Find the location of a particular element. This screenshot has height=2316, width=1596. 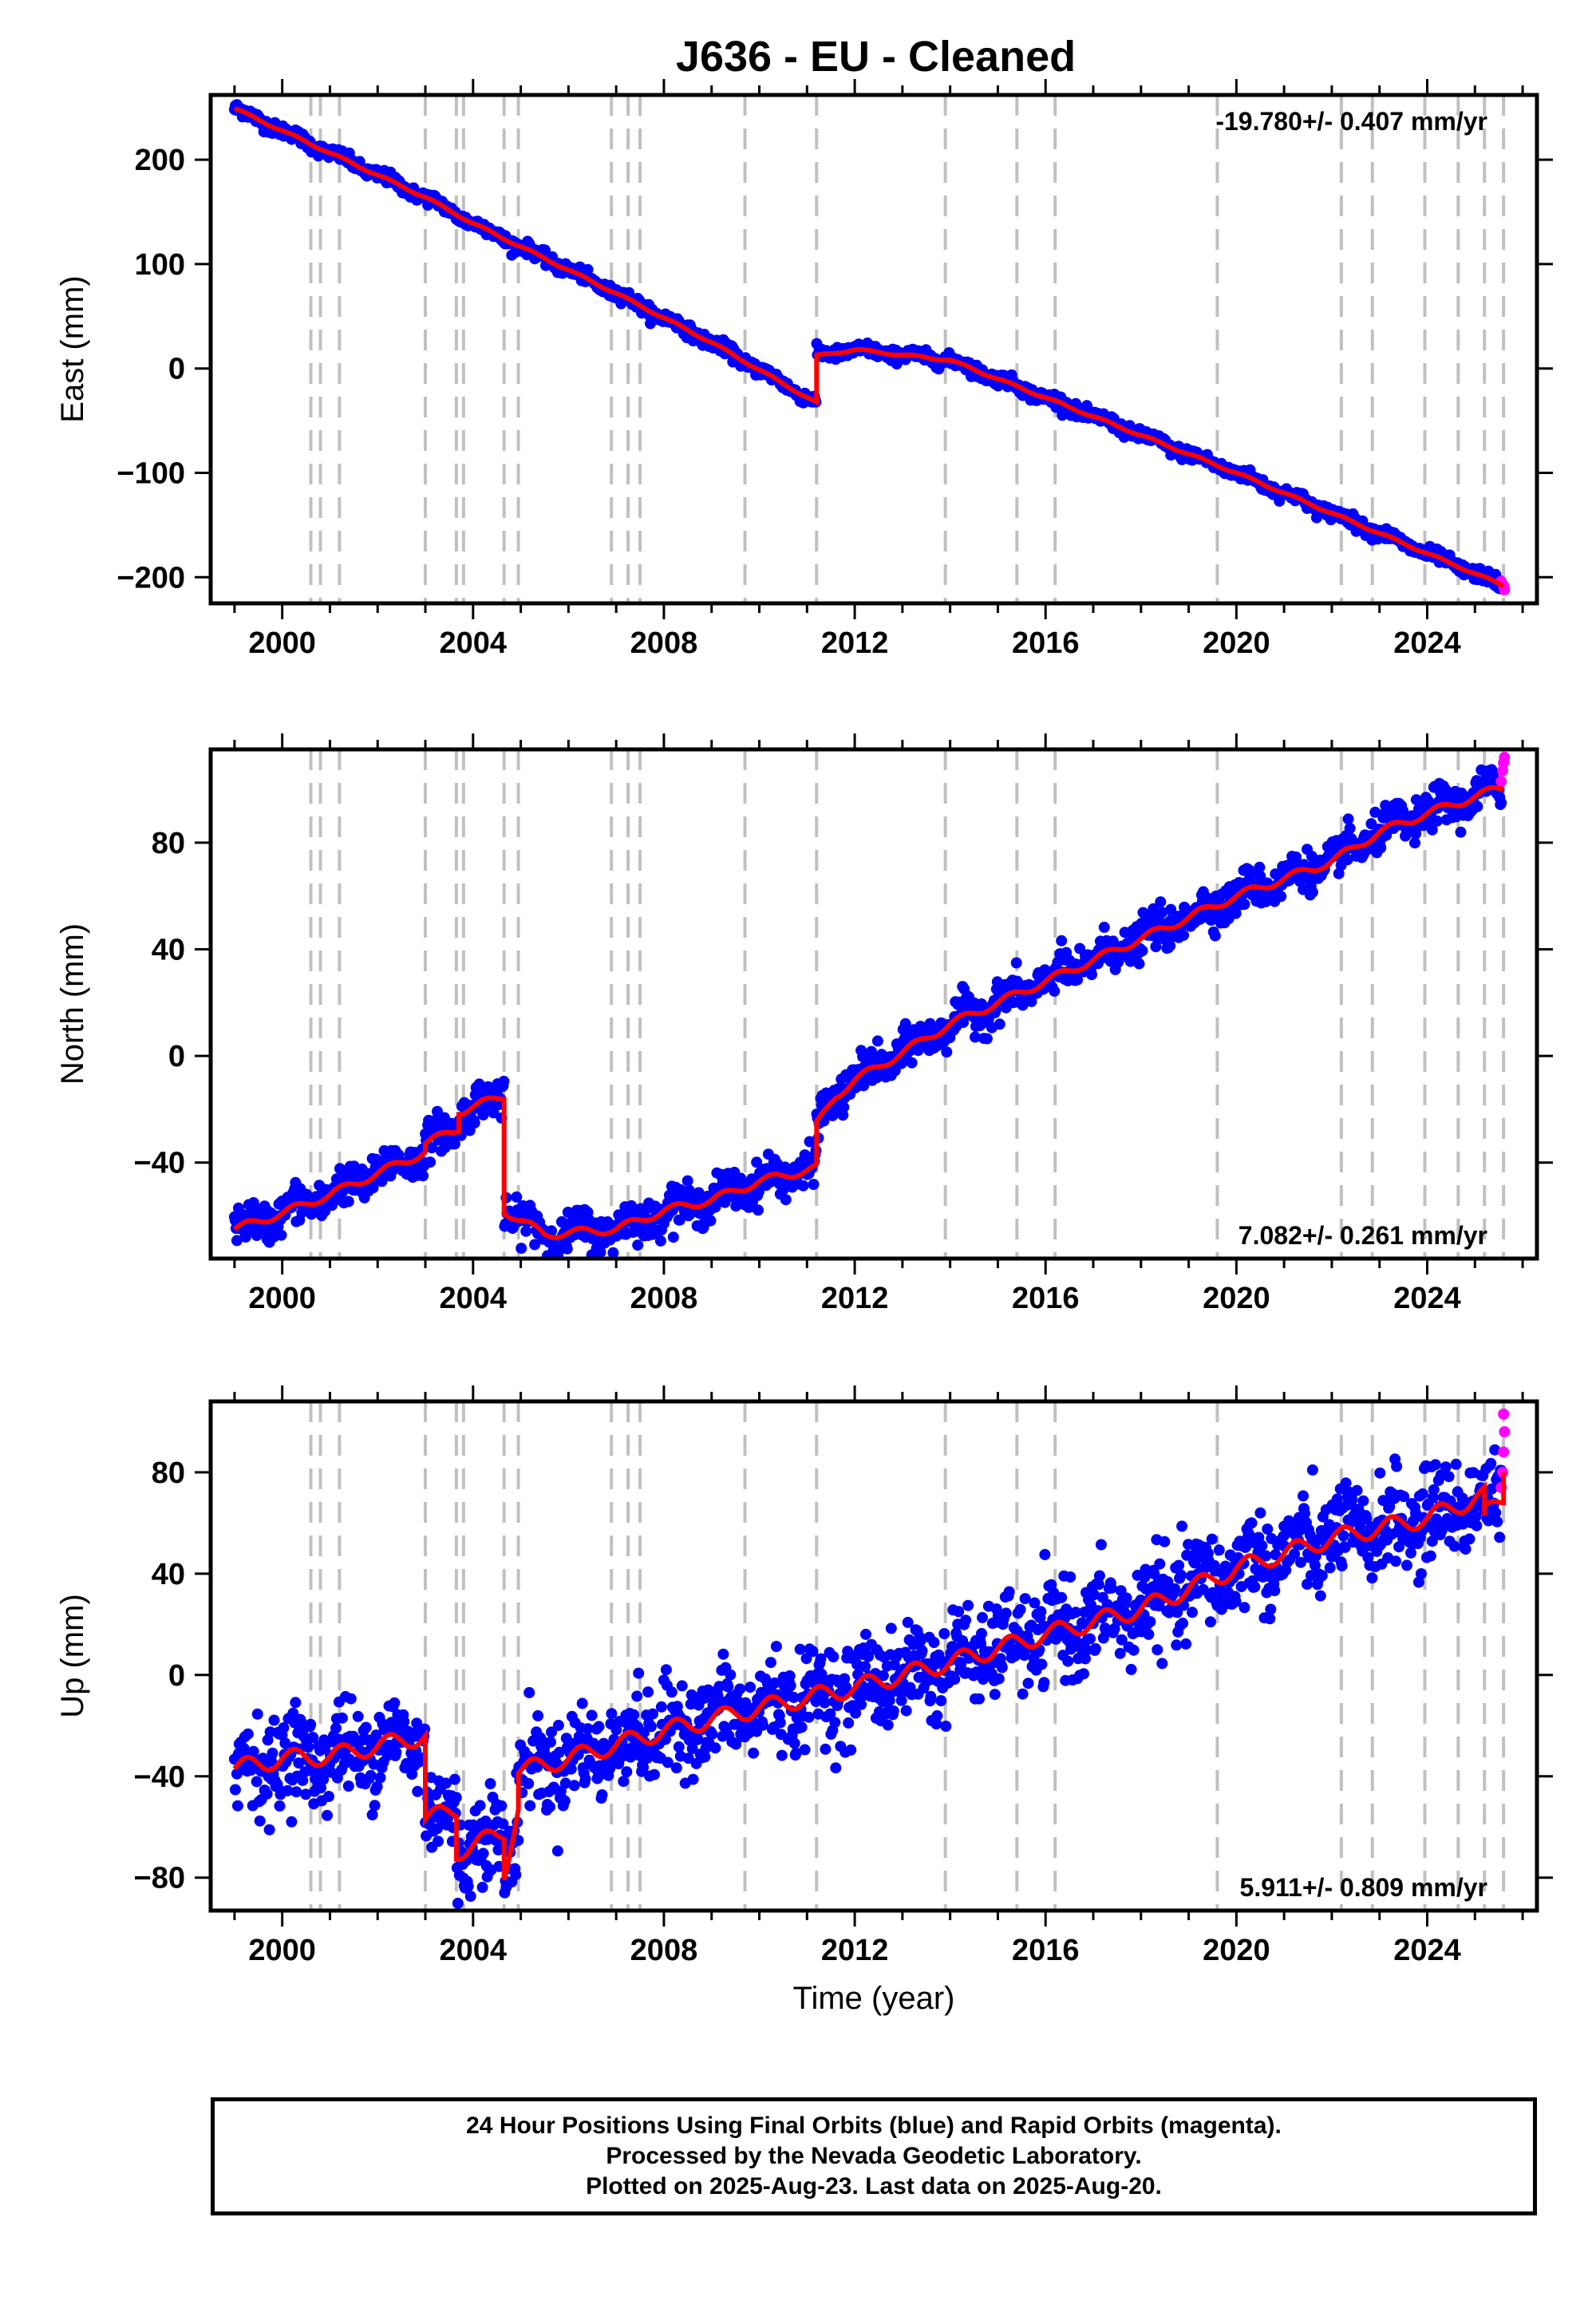

x-tick-label: 2012 is located at coordinates (855, 643).